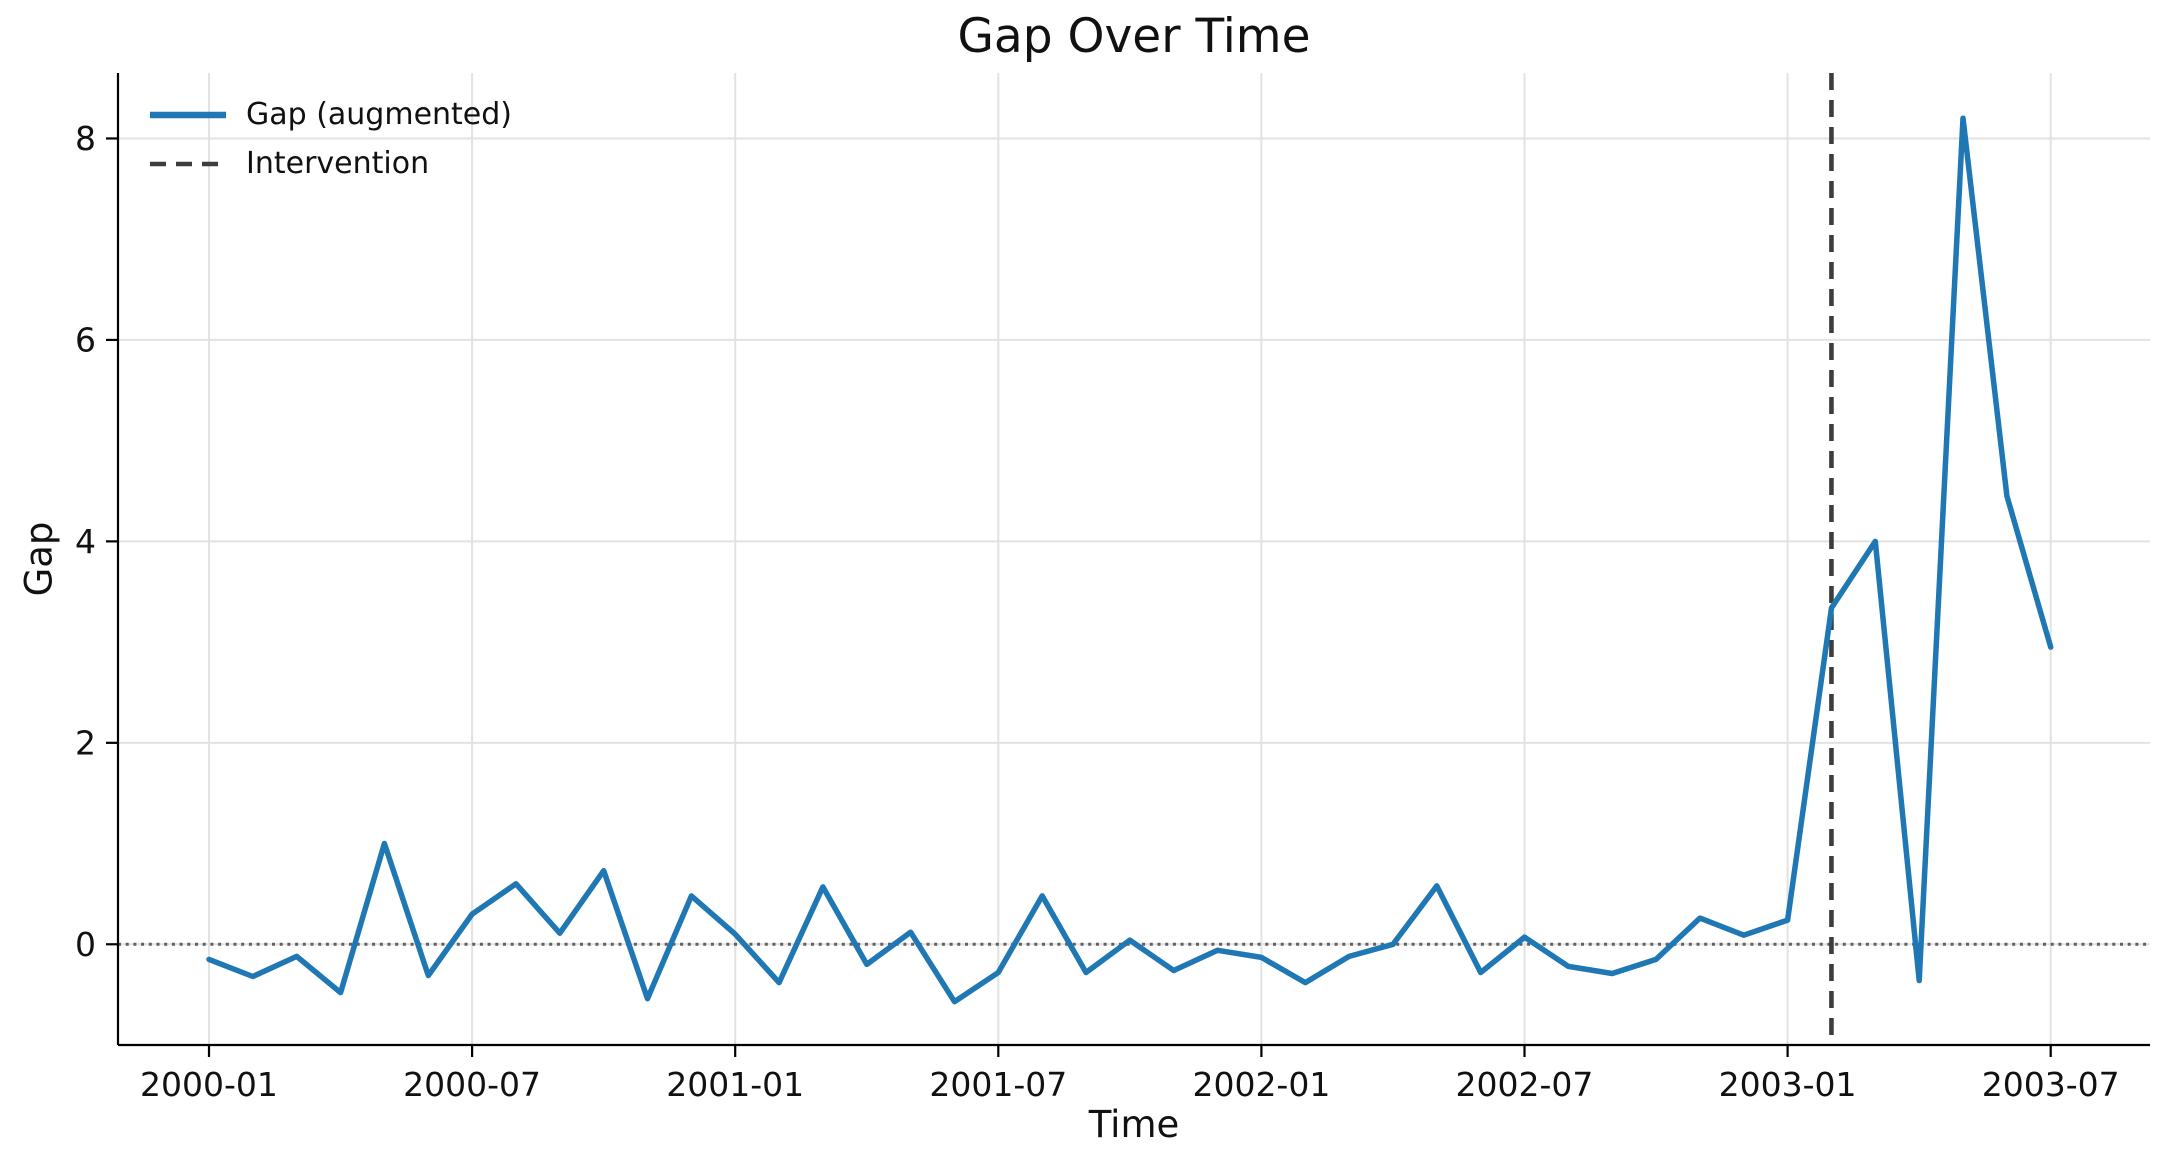 The image size is (2164, 1174). Describe the element at coordinates (85, 742) in the screenshot. I see `y-tick-label: 2` at that location.